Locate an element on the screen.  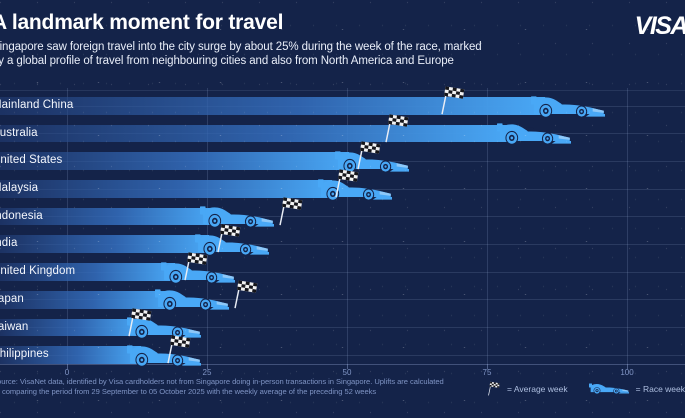
bar-row: Malaysia is located at coordinates (342, 190).